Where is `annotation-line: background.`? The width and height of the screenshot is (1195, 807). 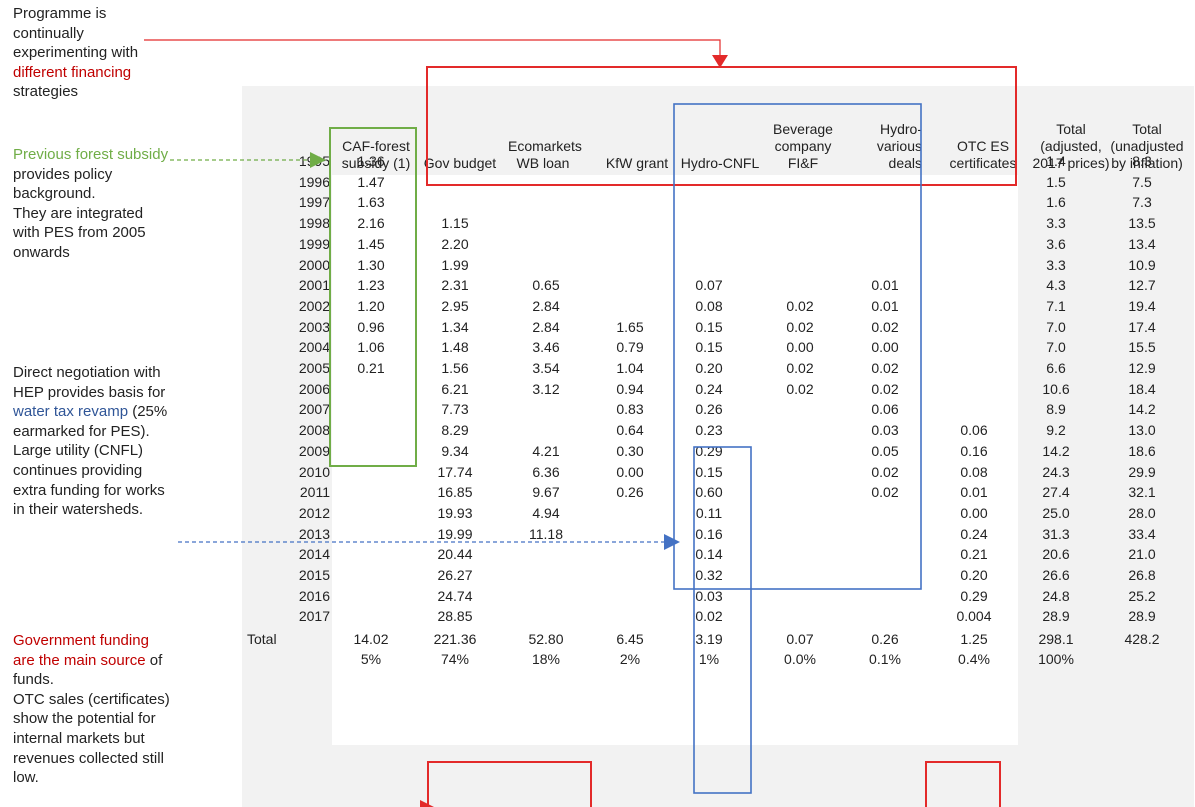 annotation-line: background. is located at coordinates (54, 194).